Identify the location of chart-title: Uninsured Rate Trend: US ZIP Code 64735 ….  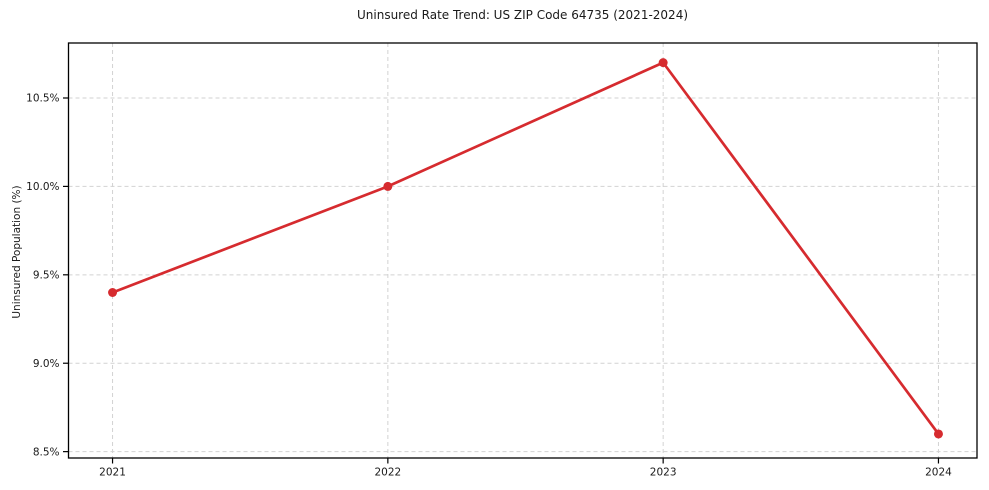
(522, 15).